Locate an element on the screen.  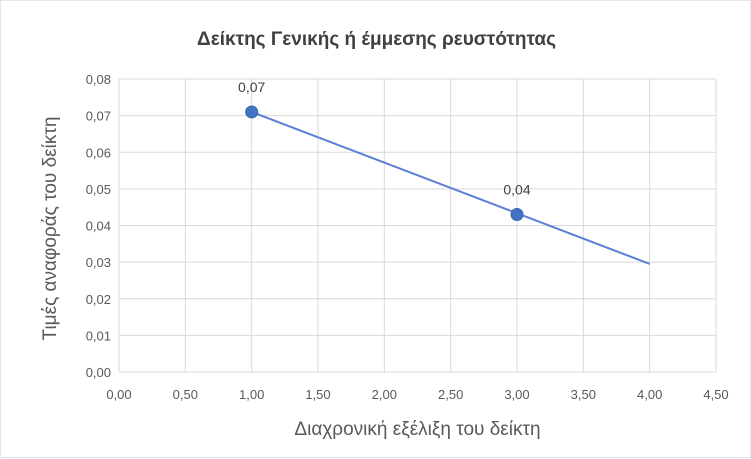
data-label: 0,07 is located at coordinates (251, 87).